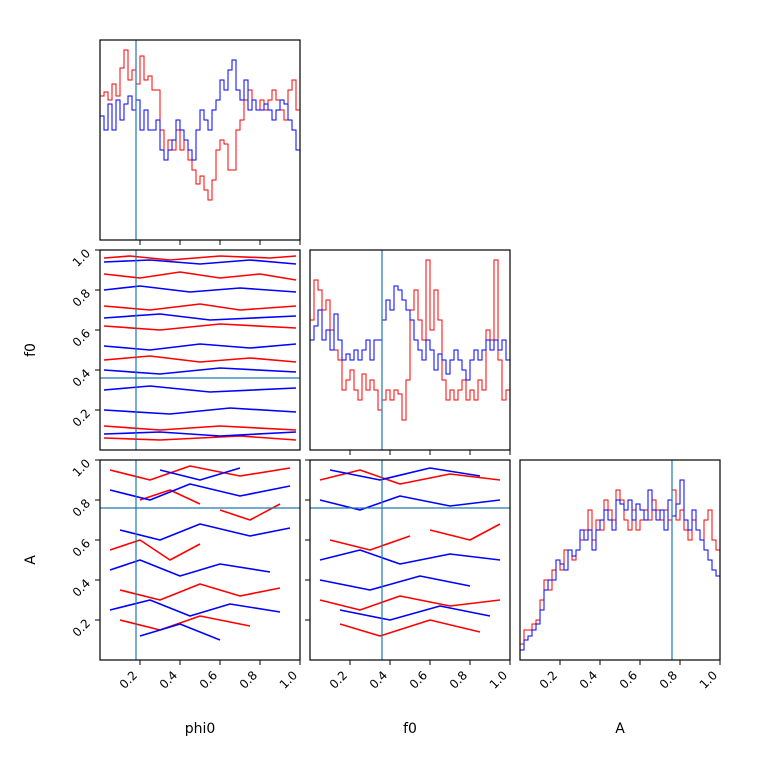  I want to click on panel-a-vs-phi0, so click(200, 560).